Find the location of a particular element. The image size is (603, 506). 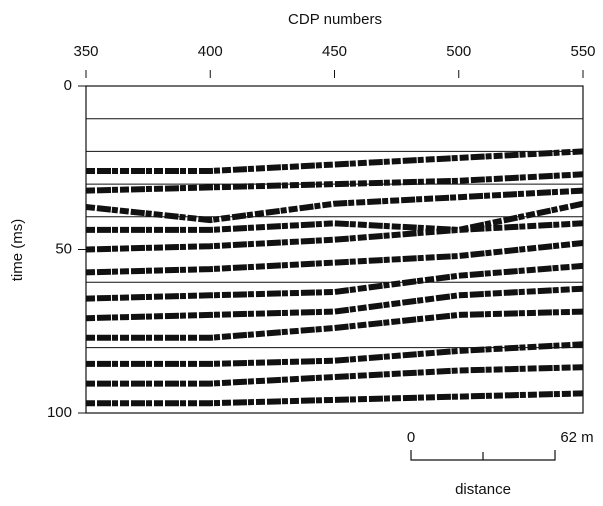

x-tick-label: 350 is located at coordinates (85, 51).